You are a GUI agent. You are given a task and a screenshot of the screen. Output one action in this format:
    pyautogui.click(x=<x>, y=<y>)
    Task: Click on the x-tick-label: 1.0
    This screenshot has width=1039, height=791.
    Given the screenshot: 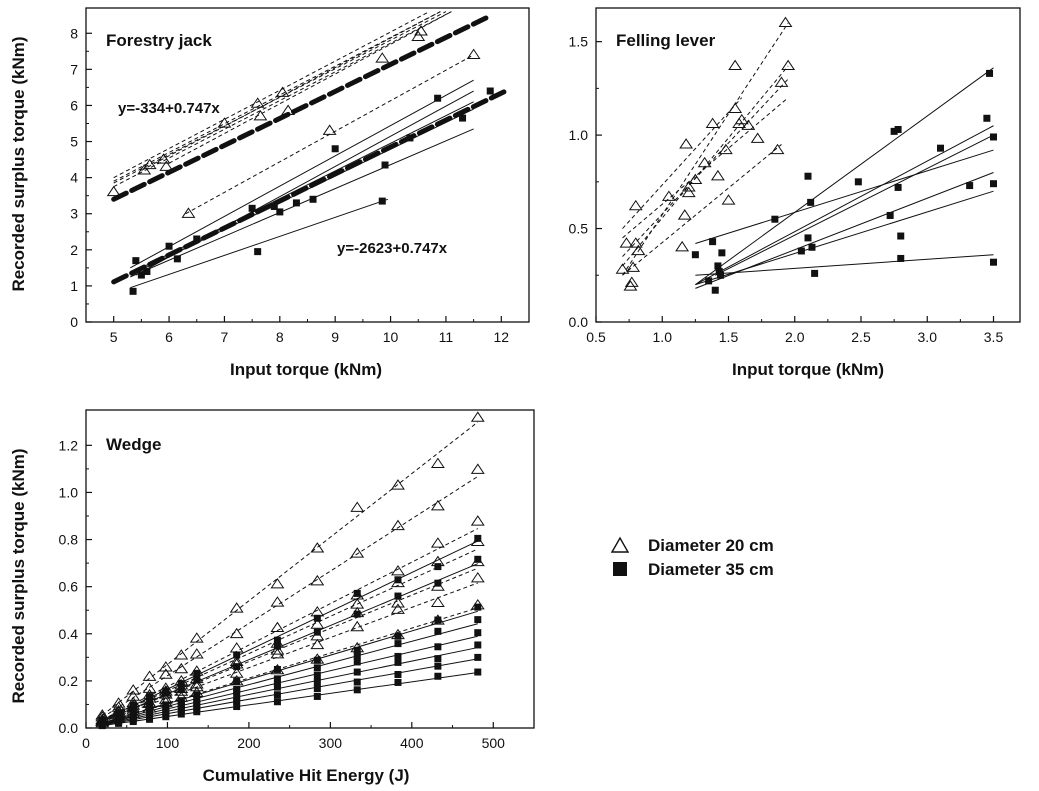 What is the action you would take?
    pyautogui.click(x=663, y=337)
    